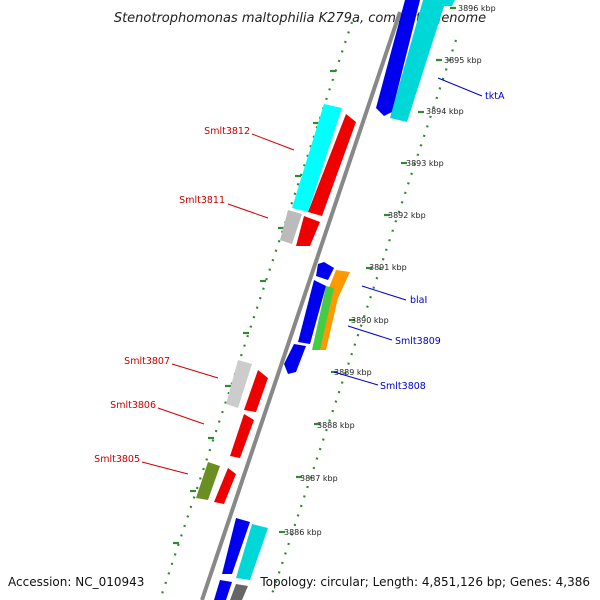 The width and height of the screenshot is (600, 600). Describe the element at coordinates (495, 96) in the screenshot. I see `gene-label-tkta: tktA` at that location.